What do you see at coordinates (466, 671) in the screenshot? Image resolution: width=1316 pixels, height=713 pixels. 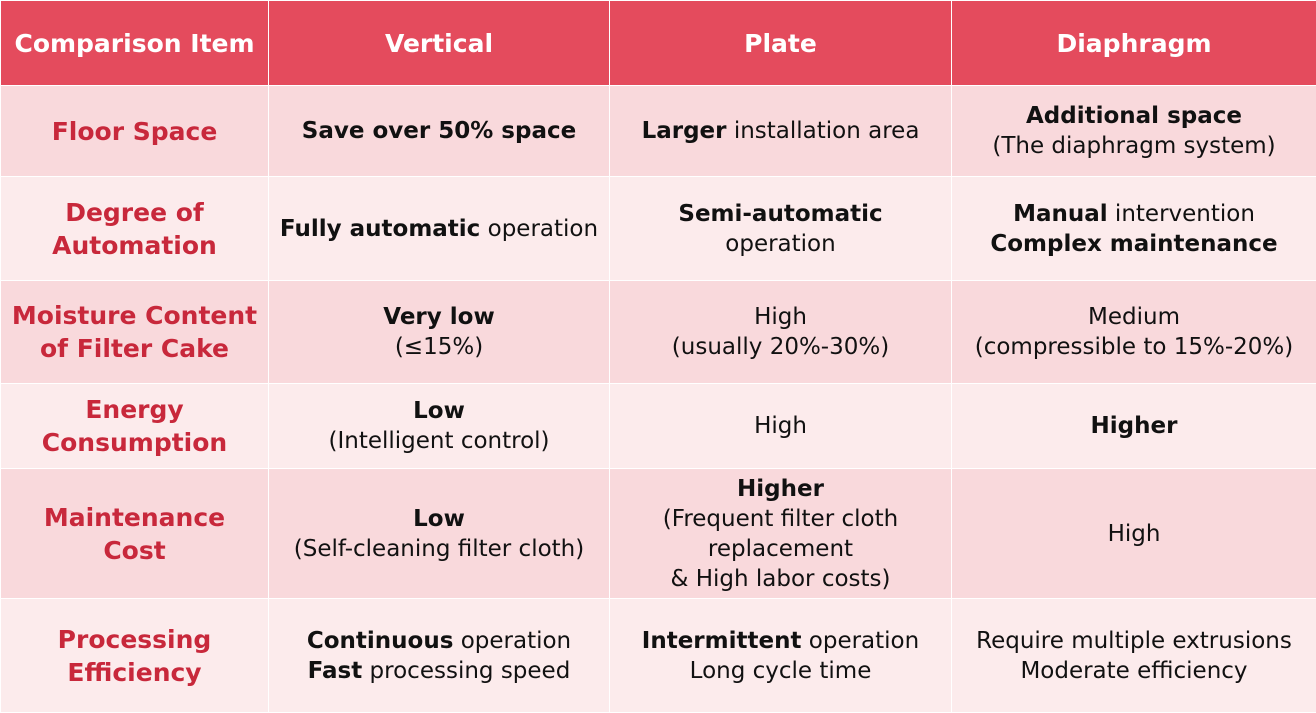 I see `cell-text: processing speed` at bounding box center [466, 671].